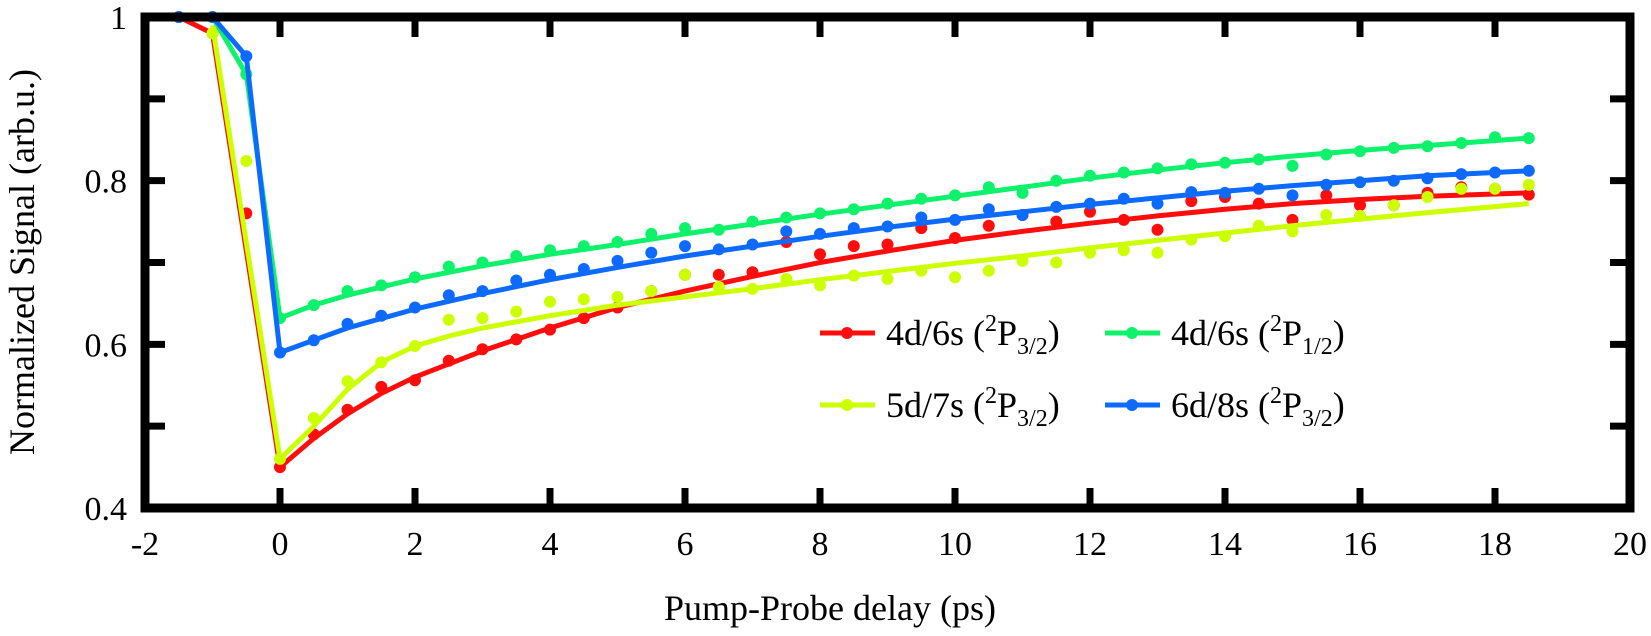 The height and width of the screenshot is (636, 1651). What do you see at coordinates (820, 544) in the screenshot?
I see `x-tick-label: 8` at bounding box center [820, 544].